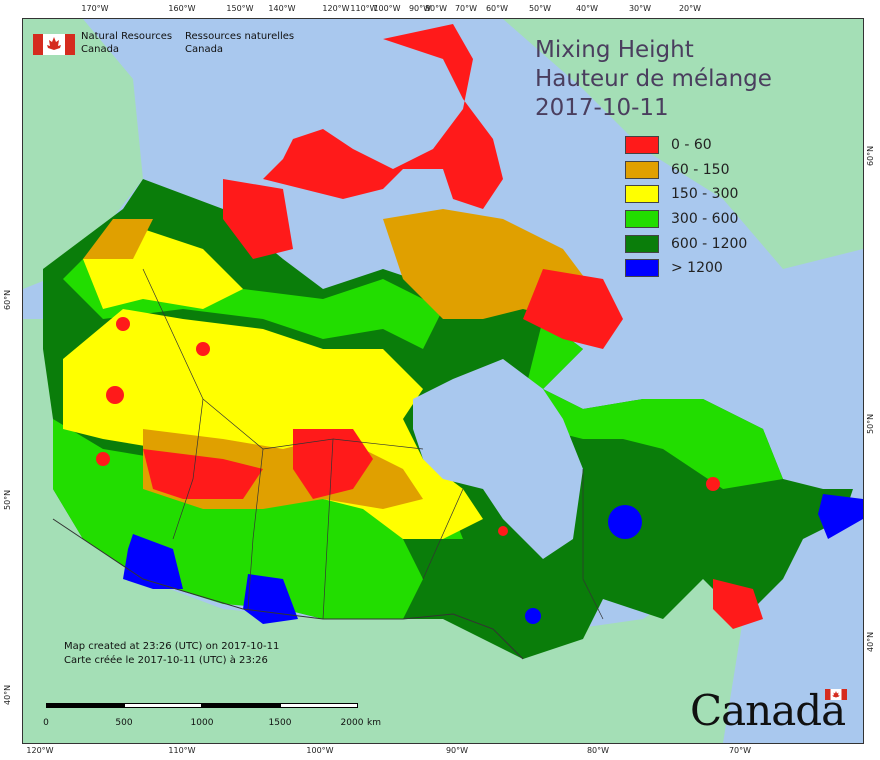 This screenshot has height=760, width=880. What do you see at coordinates (870, 641) in the screenshot?
I see `grid-label-right: 40°N` at bounding box center [870, 641].